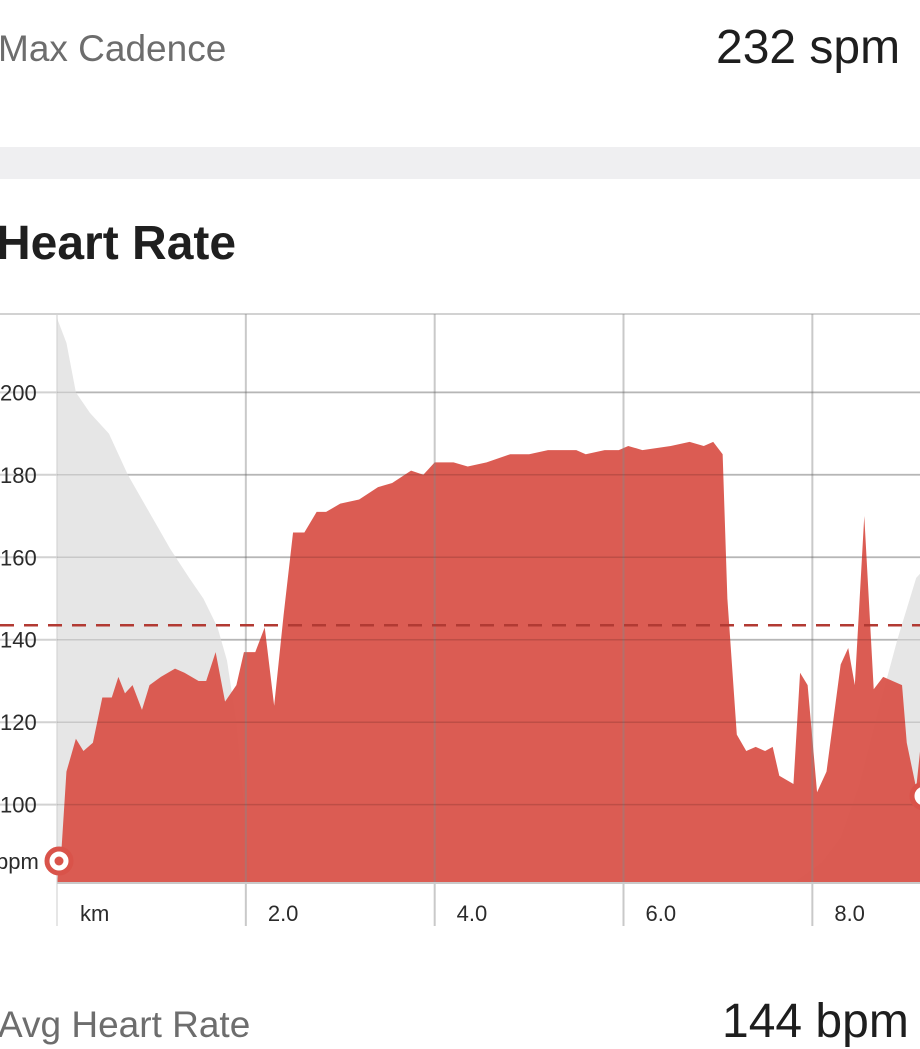 This screenshot has width=920, height=1049. Describe the element at coordinates (19, 861) in the screenshot. I see `y-unit-label: bpm` at that location.